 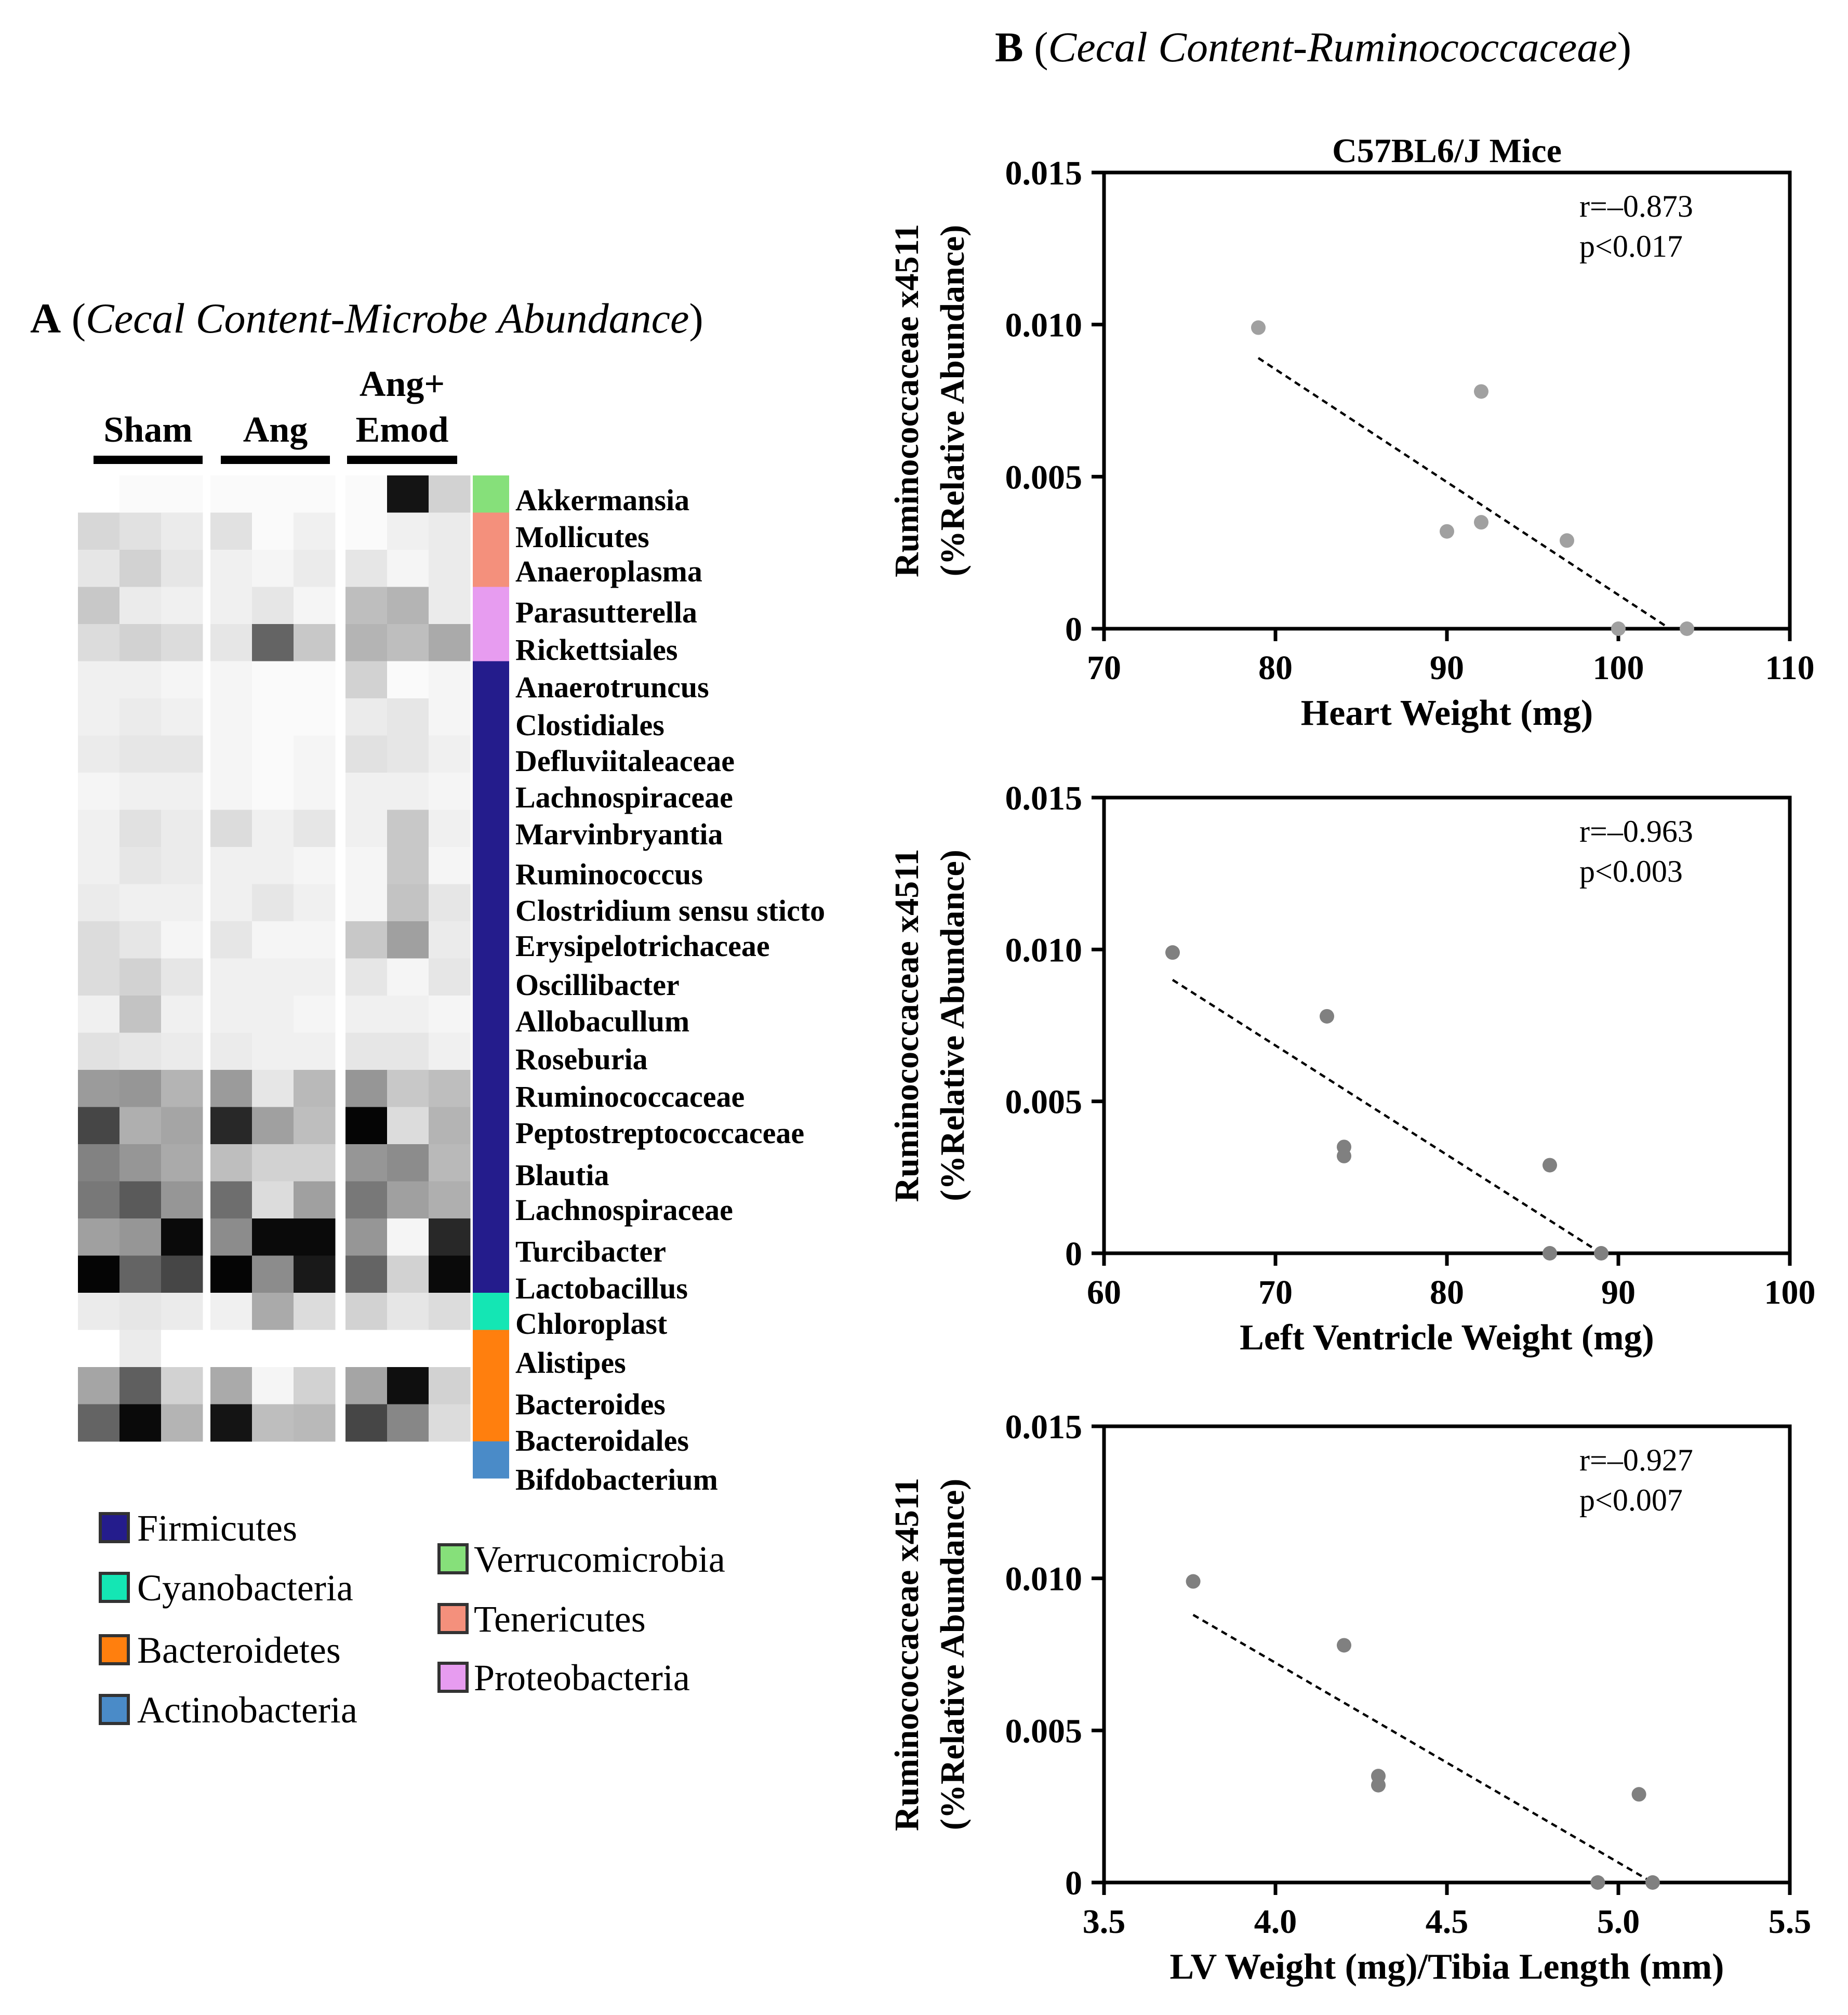 What do you see at coordinates (114, 1587) in the screenshot?
I see `legend-swatch` at bounding box center [114, 1587].